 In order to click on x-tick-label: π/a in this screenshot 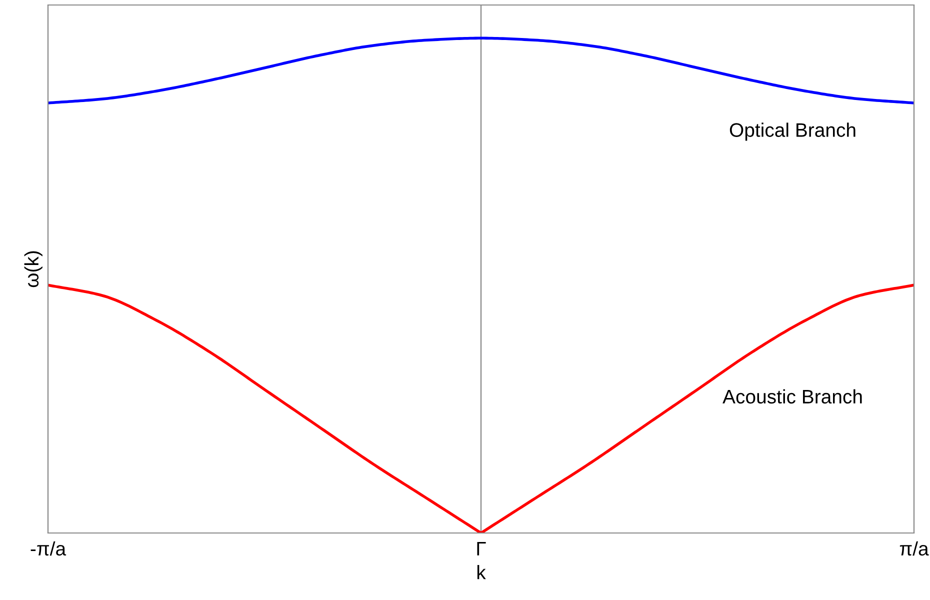, I will do `click(914, 548)`.